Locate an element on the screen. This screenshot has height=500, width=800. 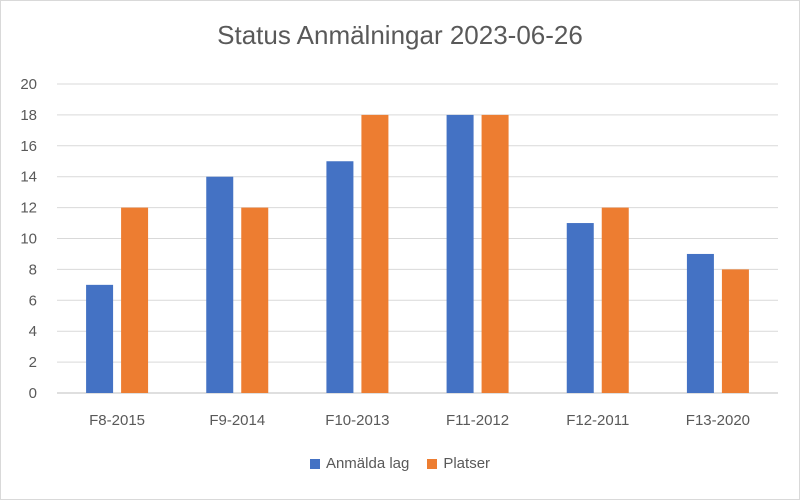
y-tick-label: 0 is located at coordinates (33, 393).